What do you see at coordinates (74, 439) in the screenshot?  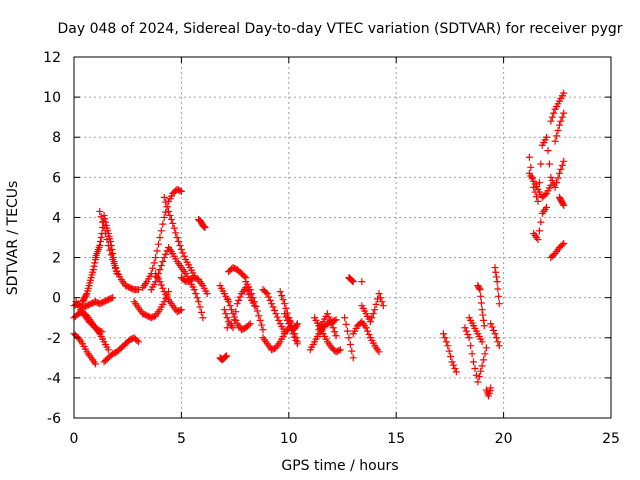 I see `x-tick-label: 0` at bounding box center [74, 439].